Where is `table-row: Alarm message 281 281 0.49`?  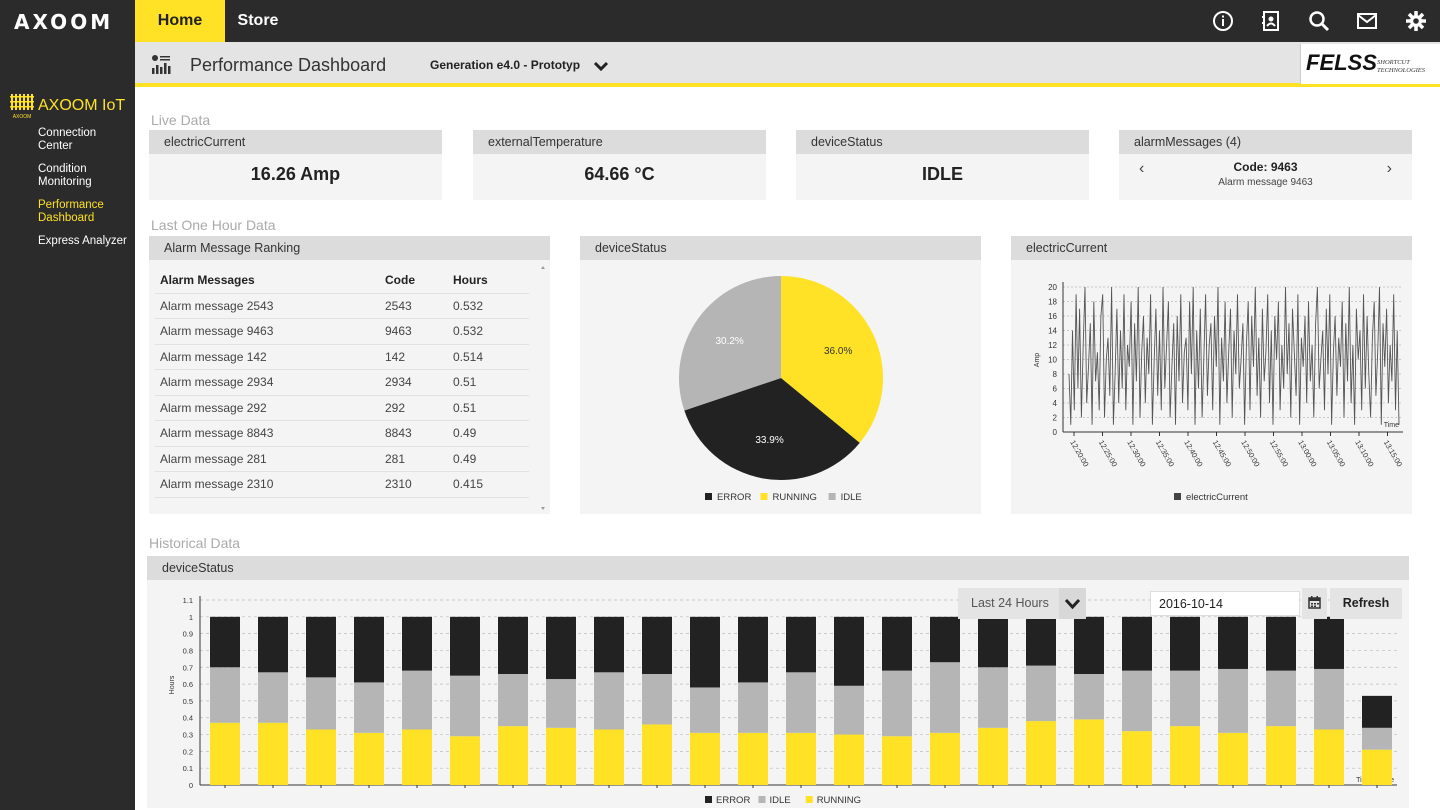
table-row: Alarm message 281 281 0.49 is located at coordinates (342, 459).